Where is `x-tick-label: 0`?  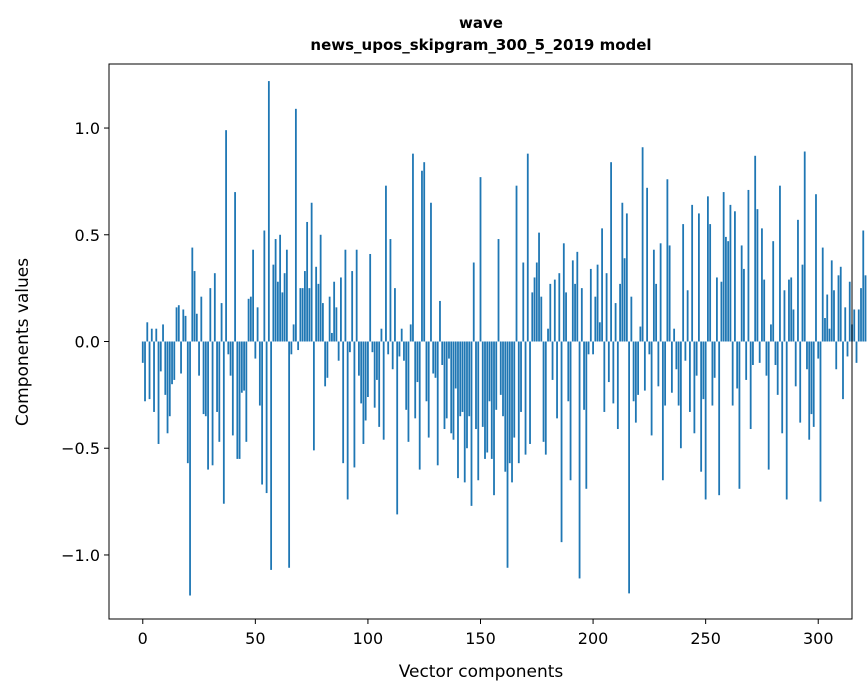
x-tick-label: 0 is located at coordinates (143, 638).